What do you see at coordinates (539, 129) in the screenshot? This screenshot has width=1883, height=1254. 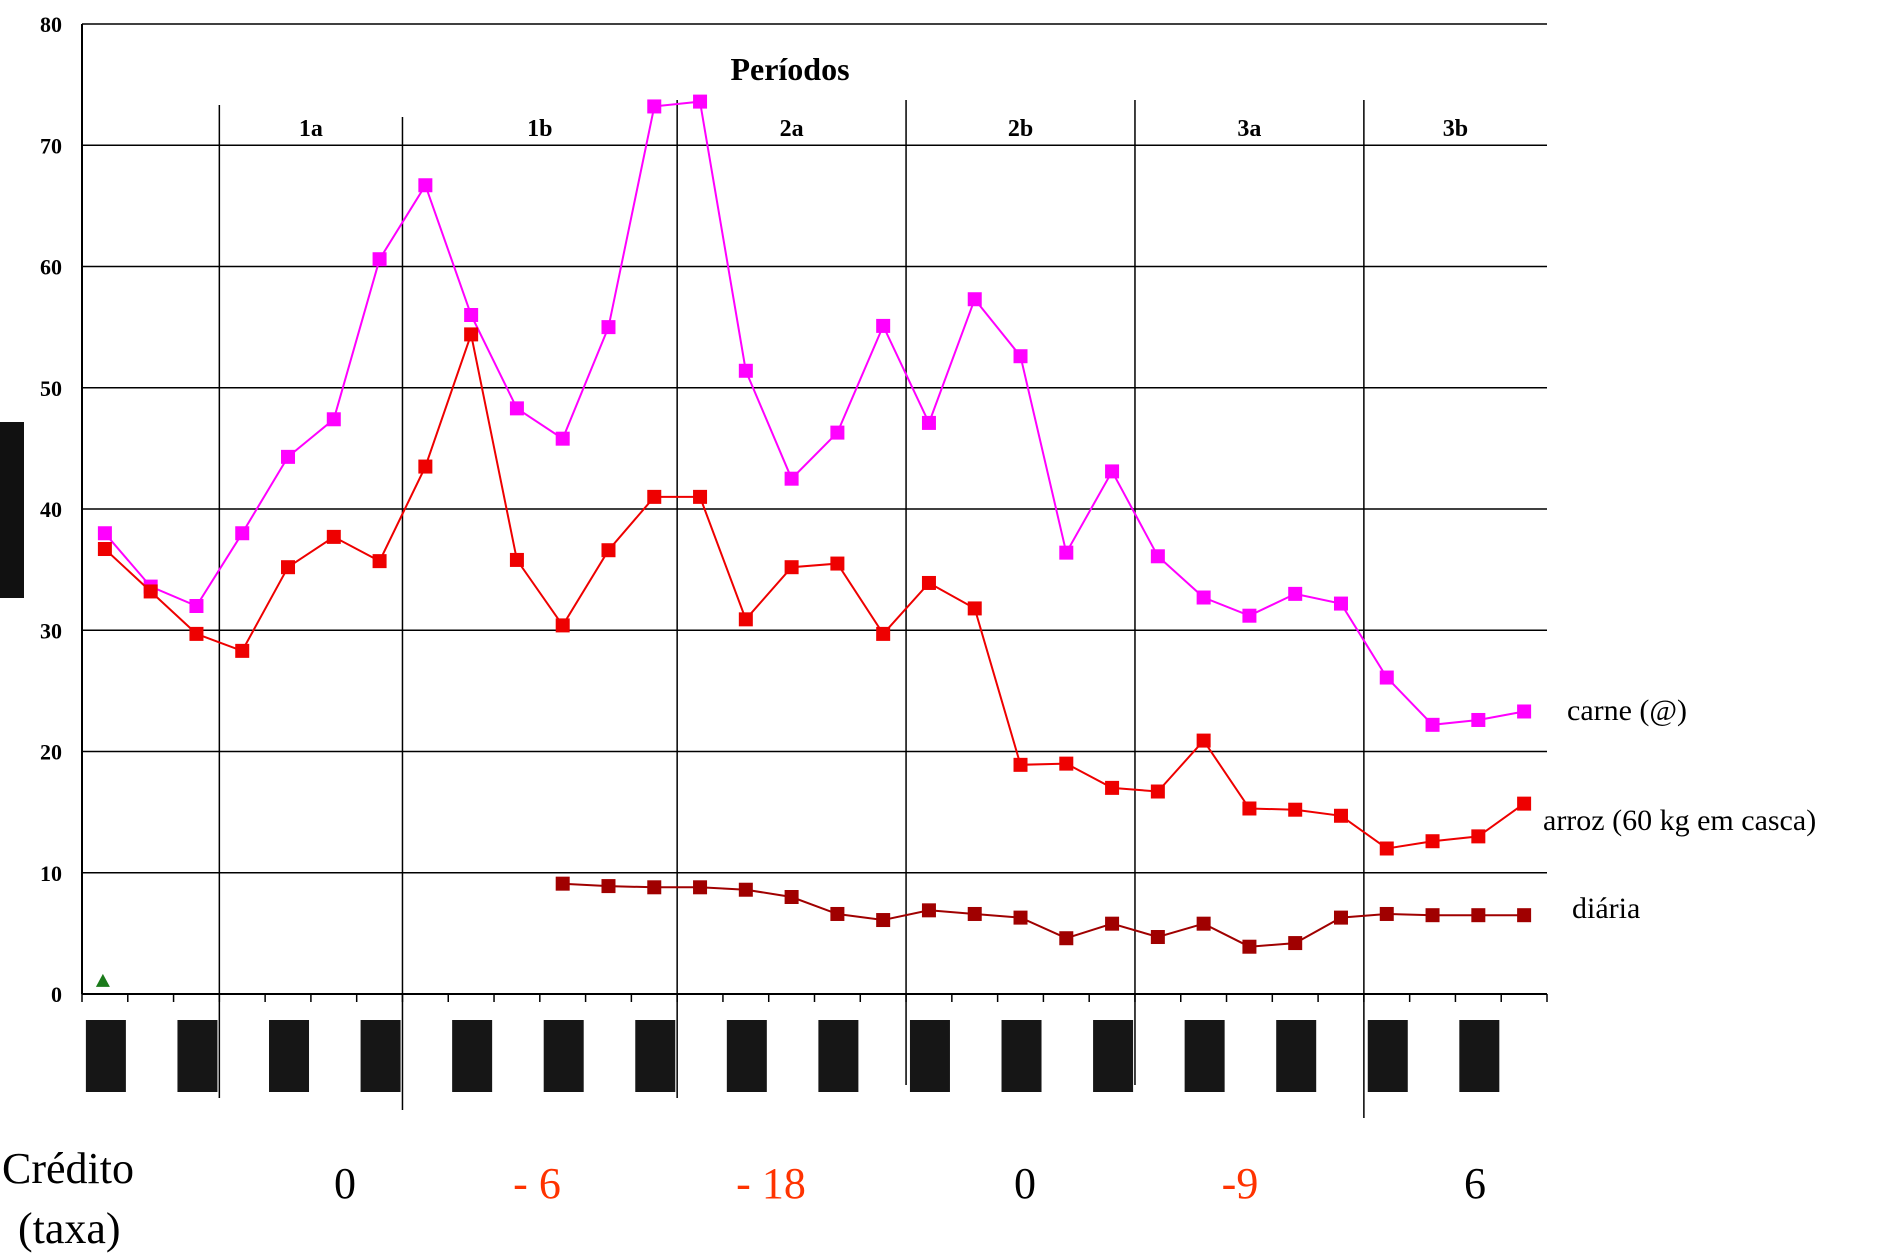 I see `period-label: 1b` at bounding box center [539, 129].